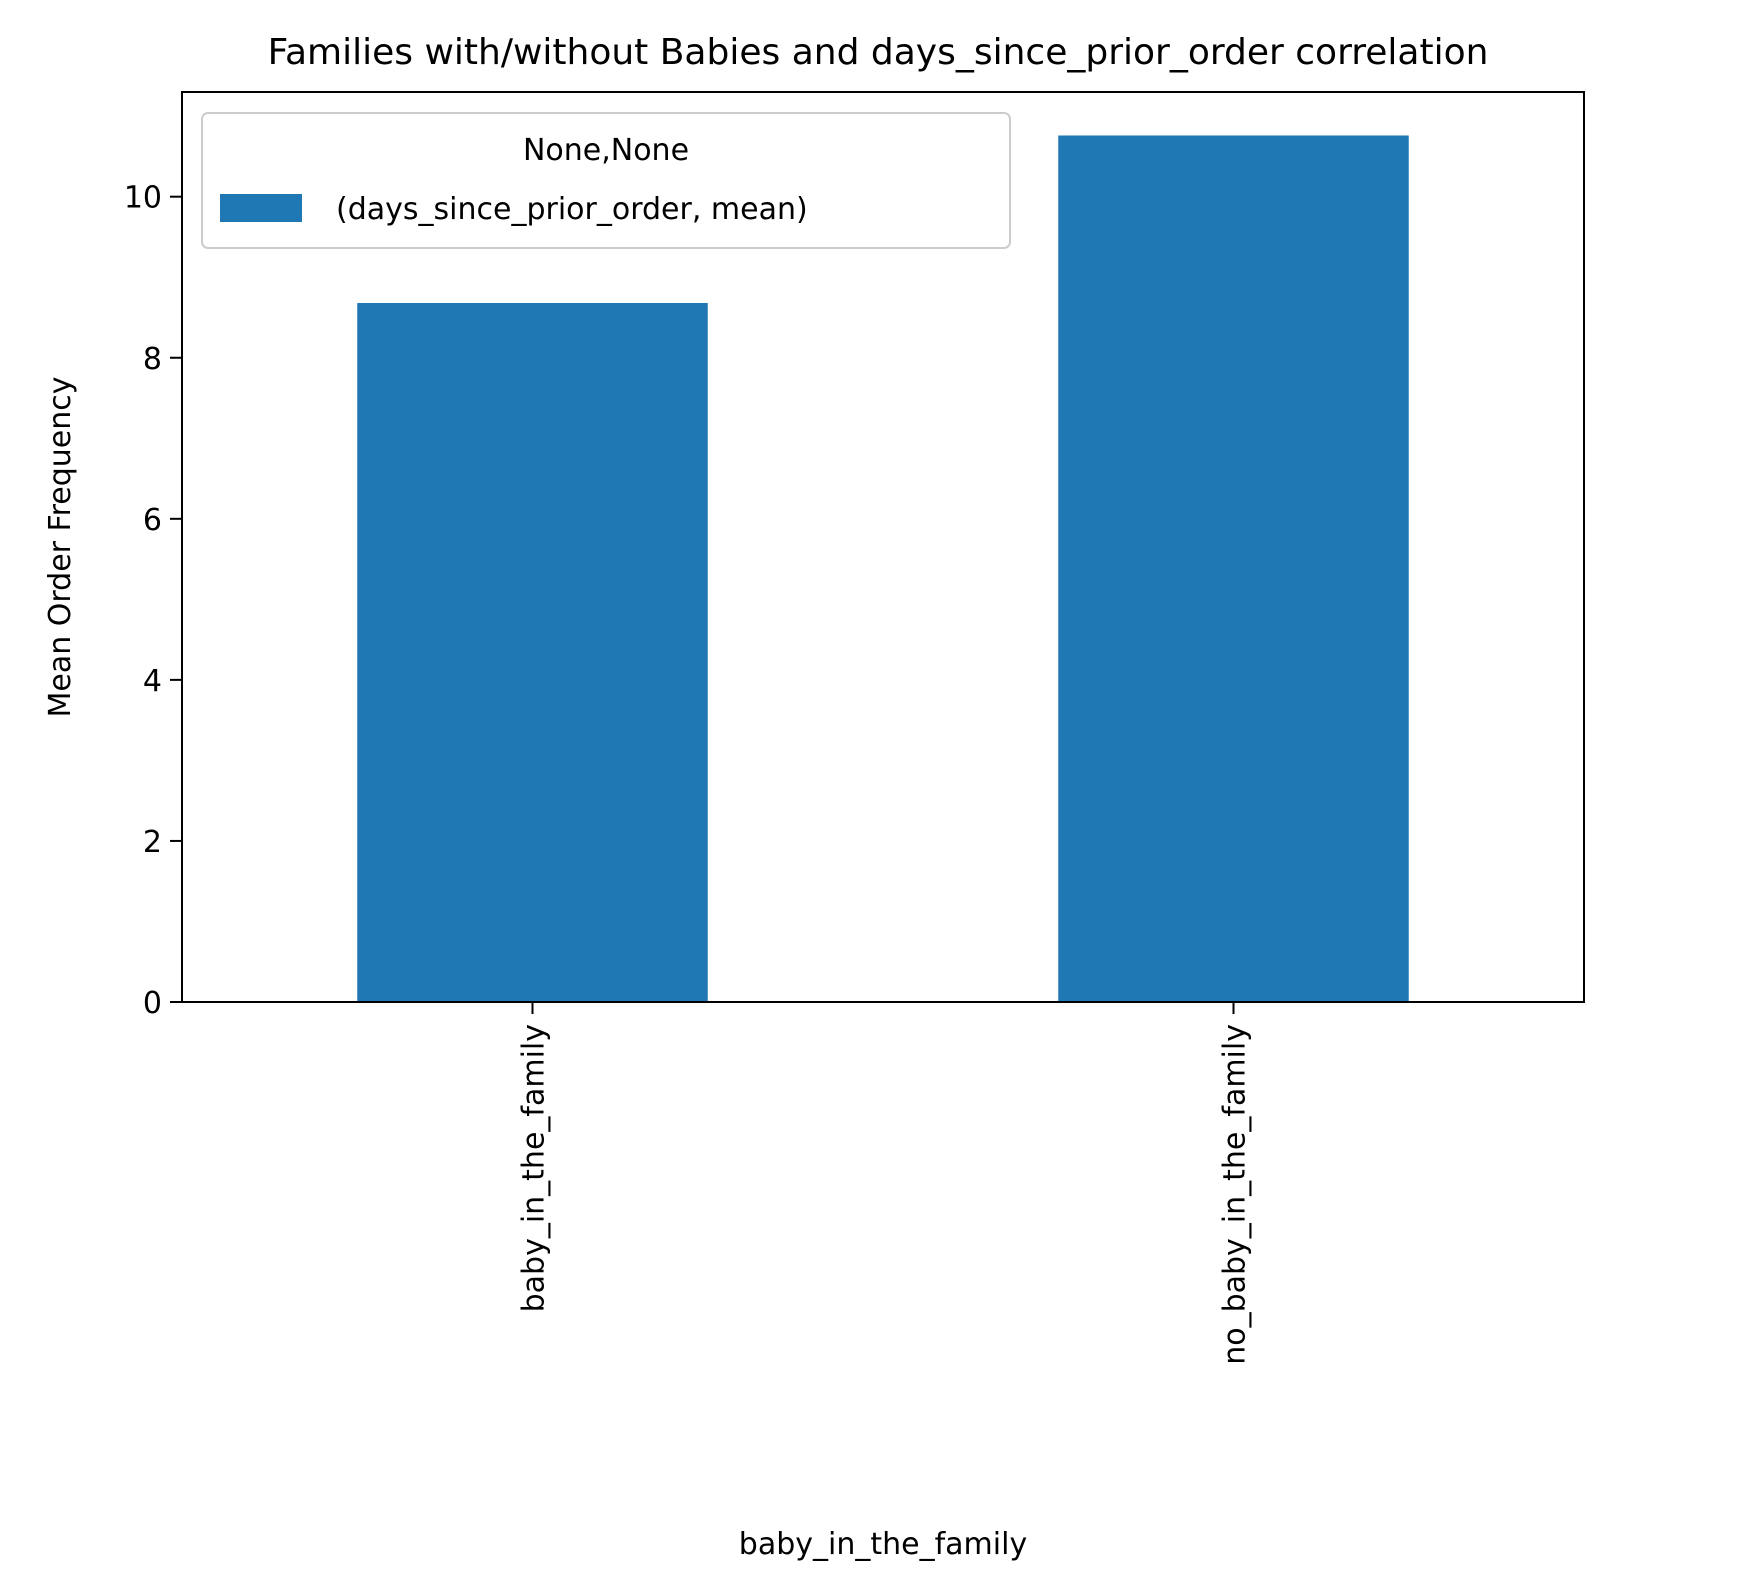  I want to click on x-axis-label: baby_in_the_family, so click(883, 1544).